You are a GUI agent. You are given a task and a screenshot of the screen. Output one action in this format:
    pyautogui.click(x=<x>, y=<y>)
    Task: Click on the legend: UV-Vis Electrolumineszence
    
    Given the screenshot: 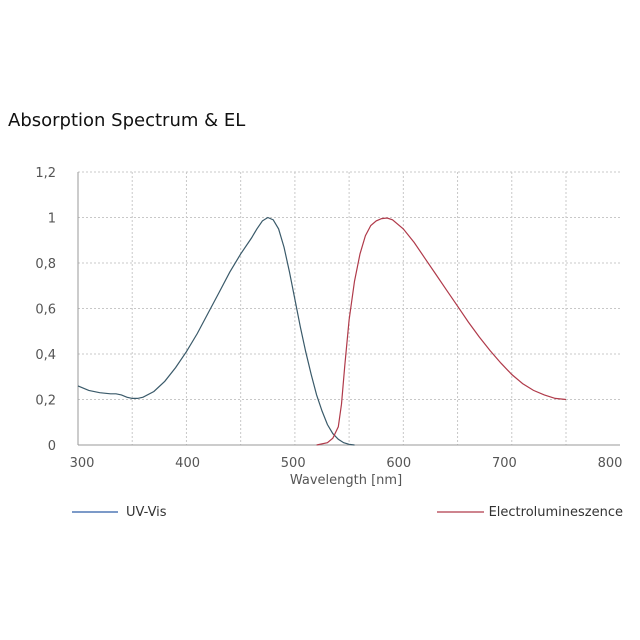 What is the action you would take?
    pyautogui.click(x=347, y=512)
    